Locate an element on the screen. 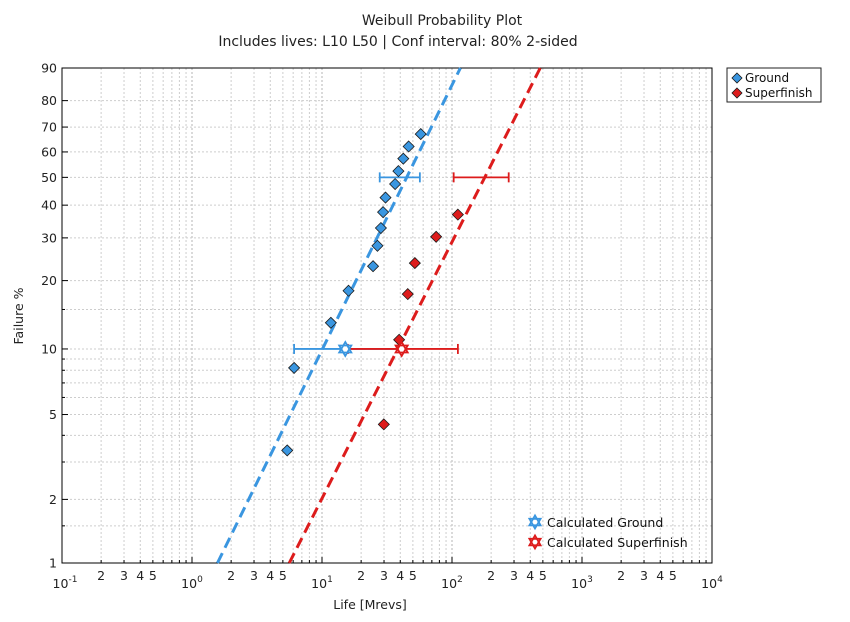  legend-star-superfinish-down is located at coordinates (535, 544).